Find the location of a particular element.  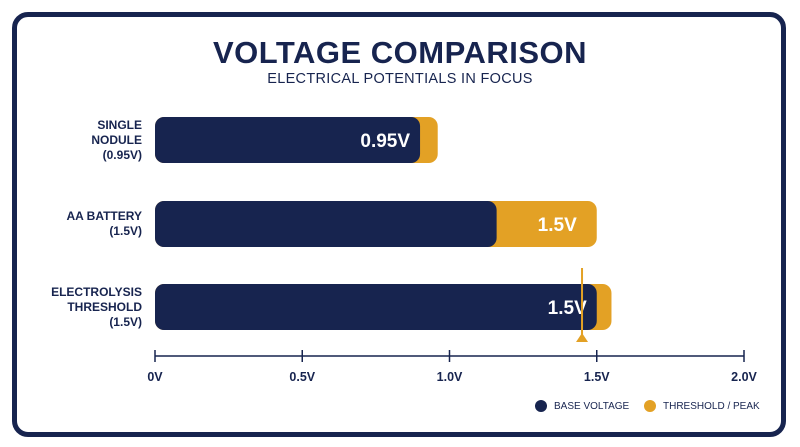

x-tick-label: 1.0V is located at coordinates (450, 377).